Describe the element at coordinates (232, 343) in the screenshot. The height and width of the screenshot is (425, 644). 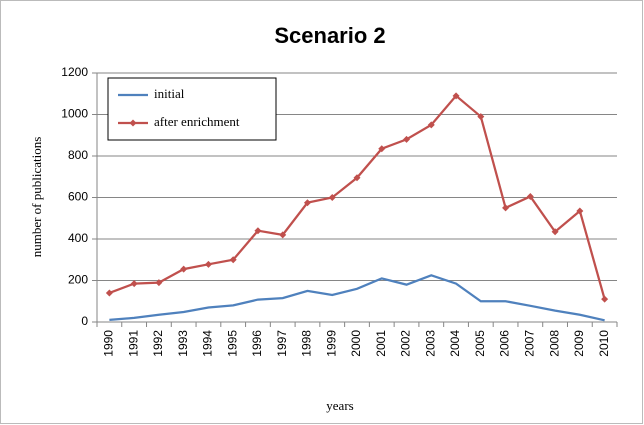
I see `x-tick-label: 1995` at that location.